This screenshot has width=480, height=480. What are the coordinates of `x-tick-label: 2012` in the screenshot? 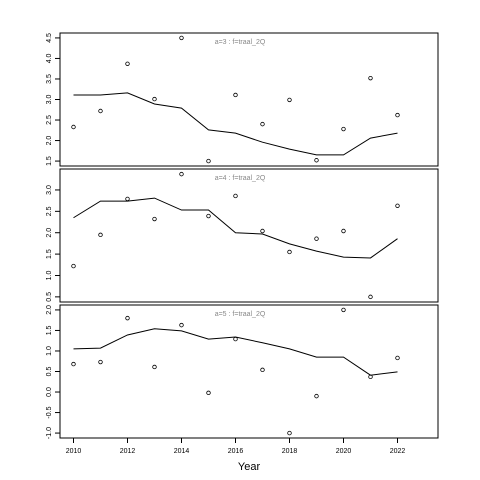 It's located at (128, 451).